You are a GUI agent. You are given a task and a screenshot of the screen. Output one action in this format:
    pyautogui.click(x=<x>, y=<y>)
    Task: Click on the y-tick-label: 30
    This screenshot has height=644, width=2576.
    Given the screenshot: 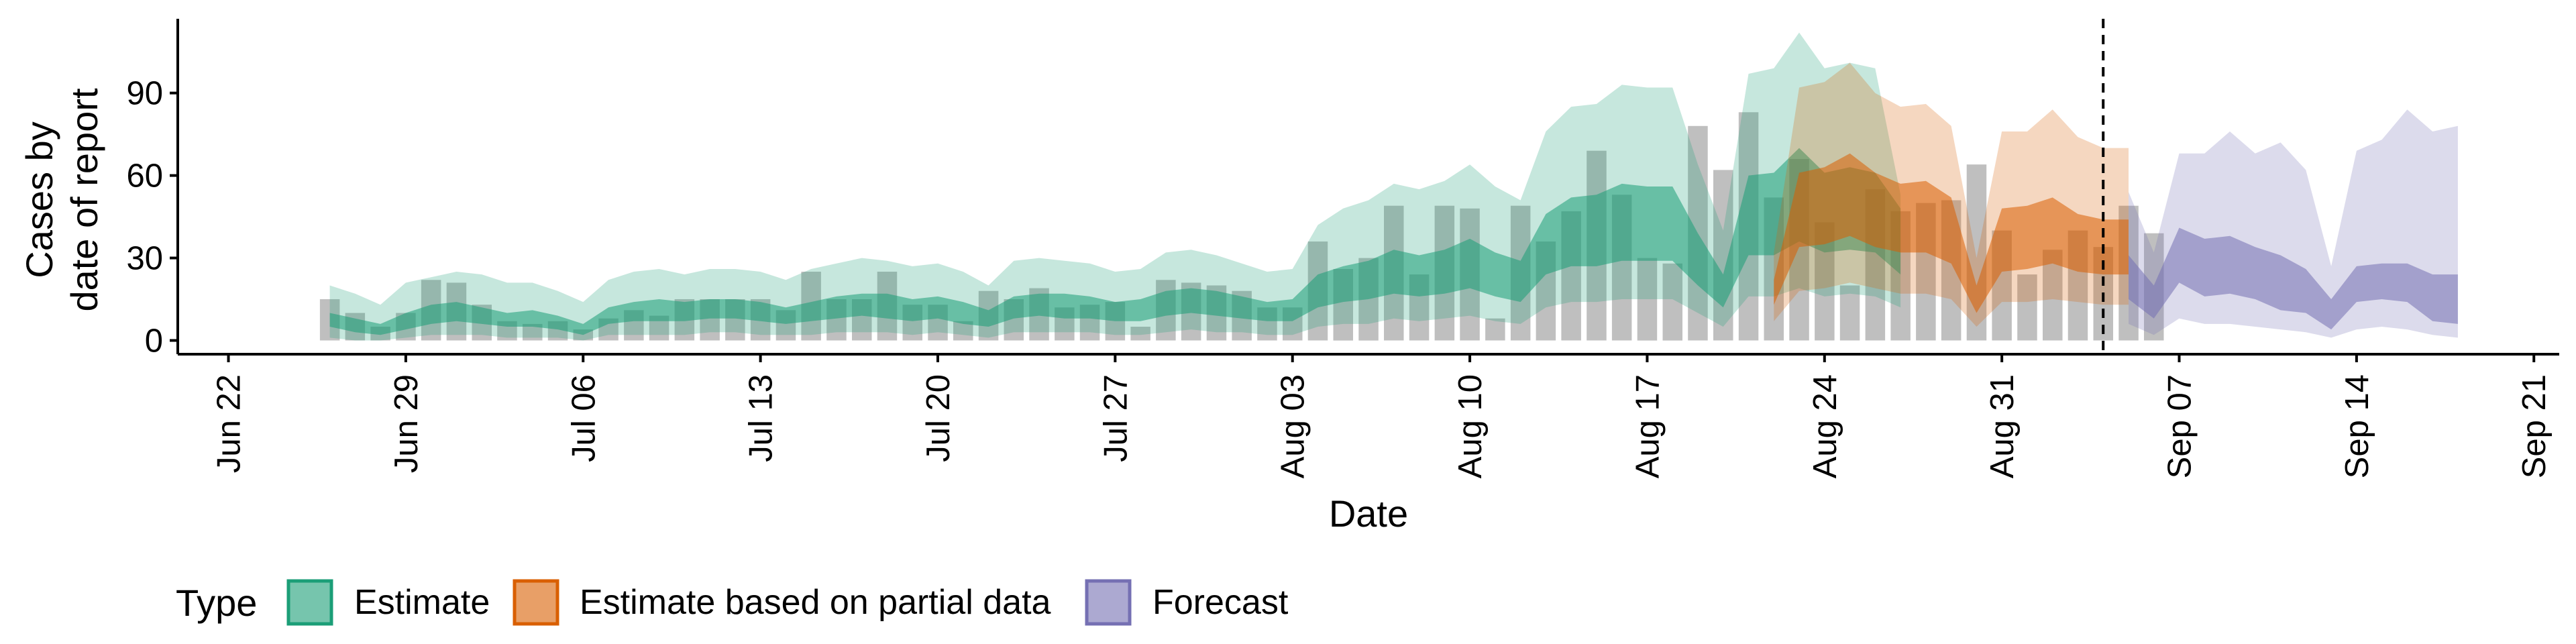 What is the action you would take?
    pyautogui.click(x=144, y=259)
    